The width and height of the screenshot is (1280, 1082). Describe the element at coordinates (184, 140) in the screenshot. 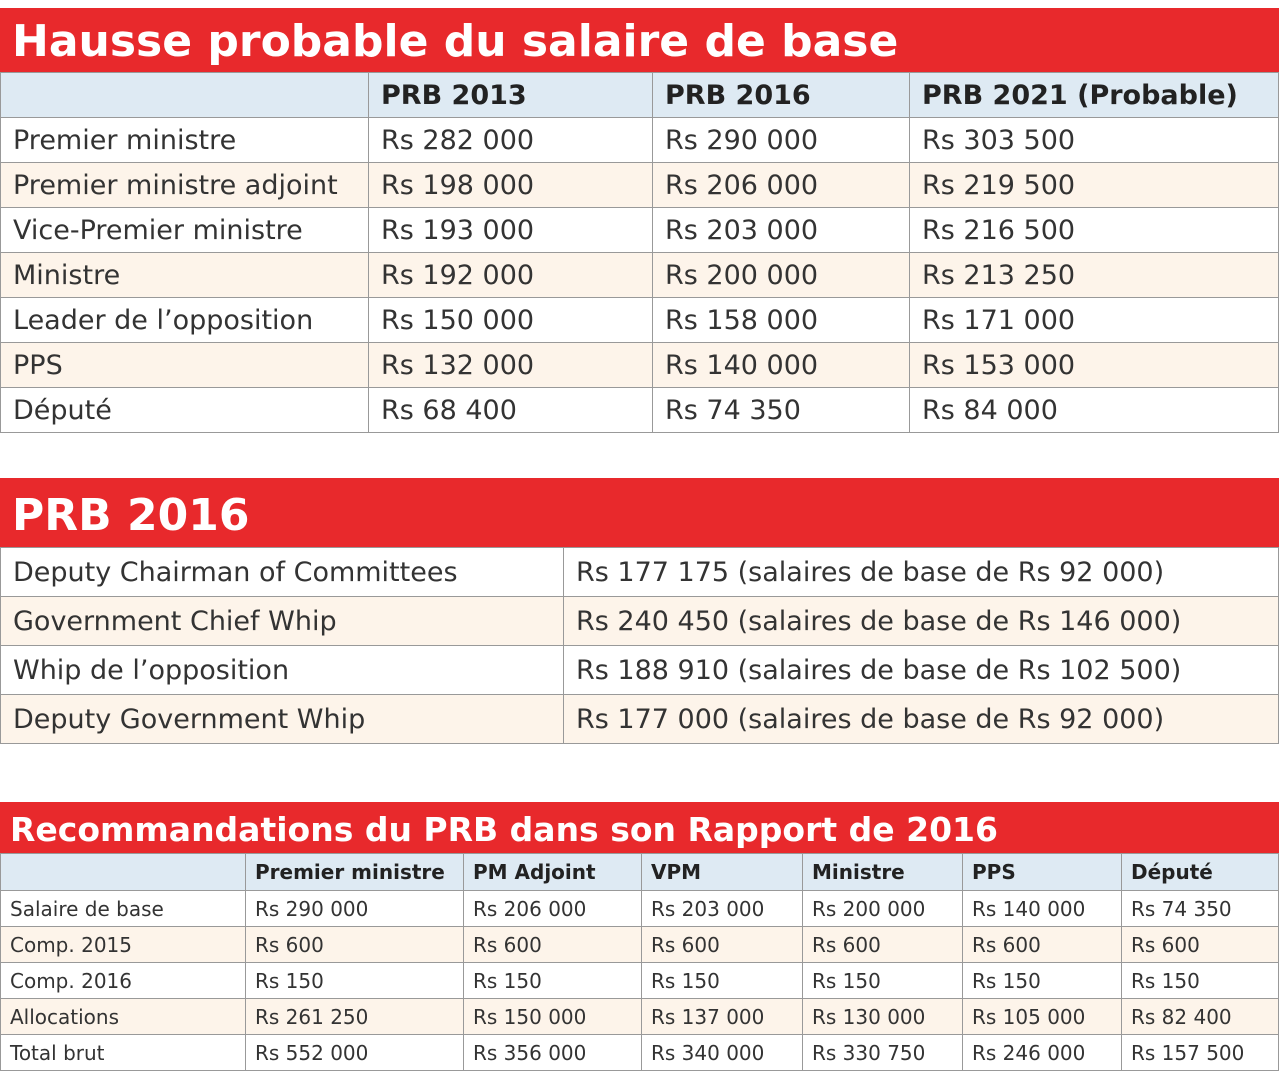

I see `row-label: Premier ministre` at that location.